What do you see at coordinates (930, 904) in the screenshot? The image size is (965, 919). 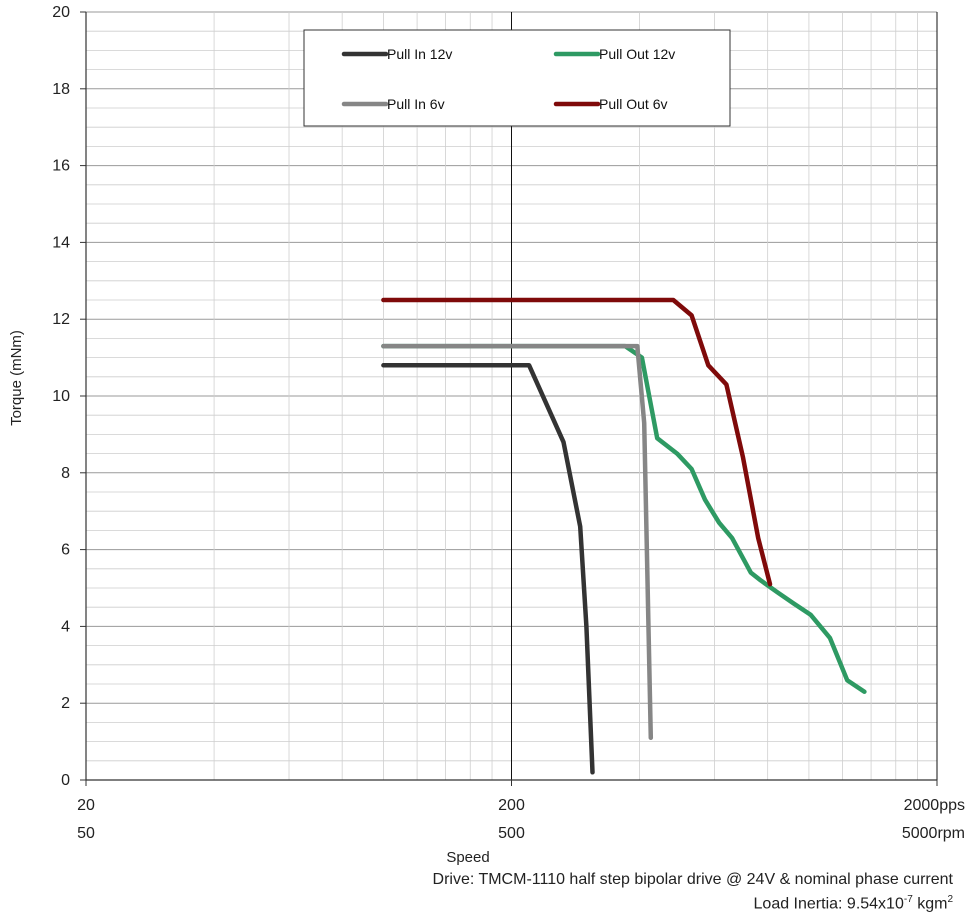 I see `inertia-unit: kgm` at bounding box center [930, 904].